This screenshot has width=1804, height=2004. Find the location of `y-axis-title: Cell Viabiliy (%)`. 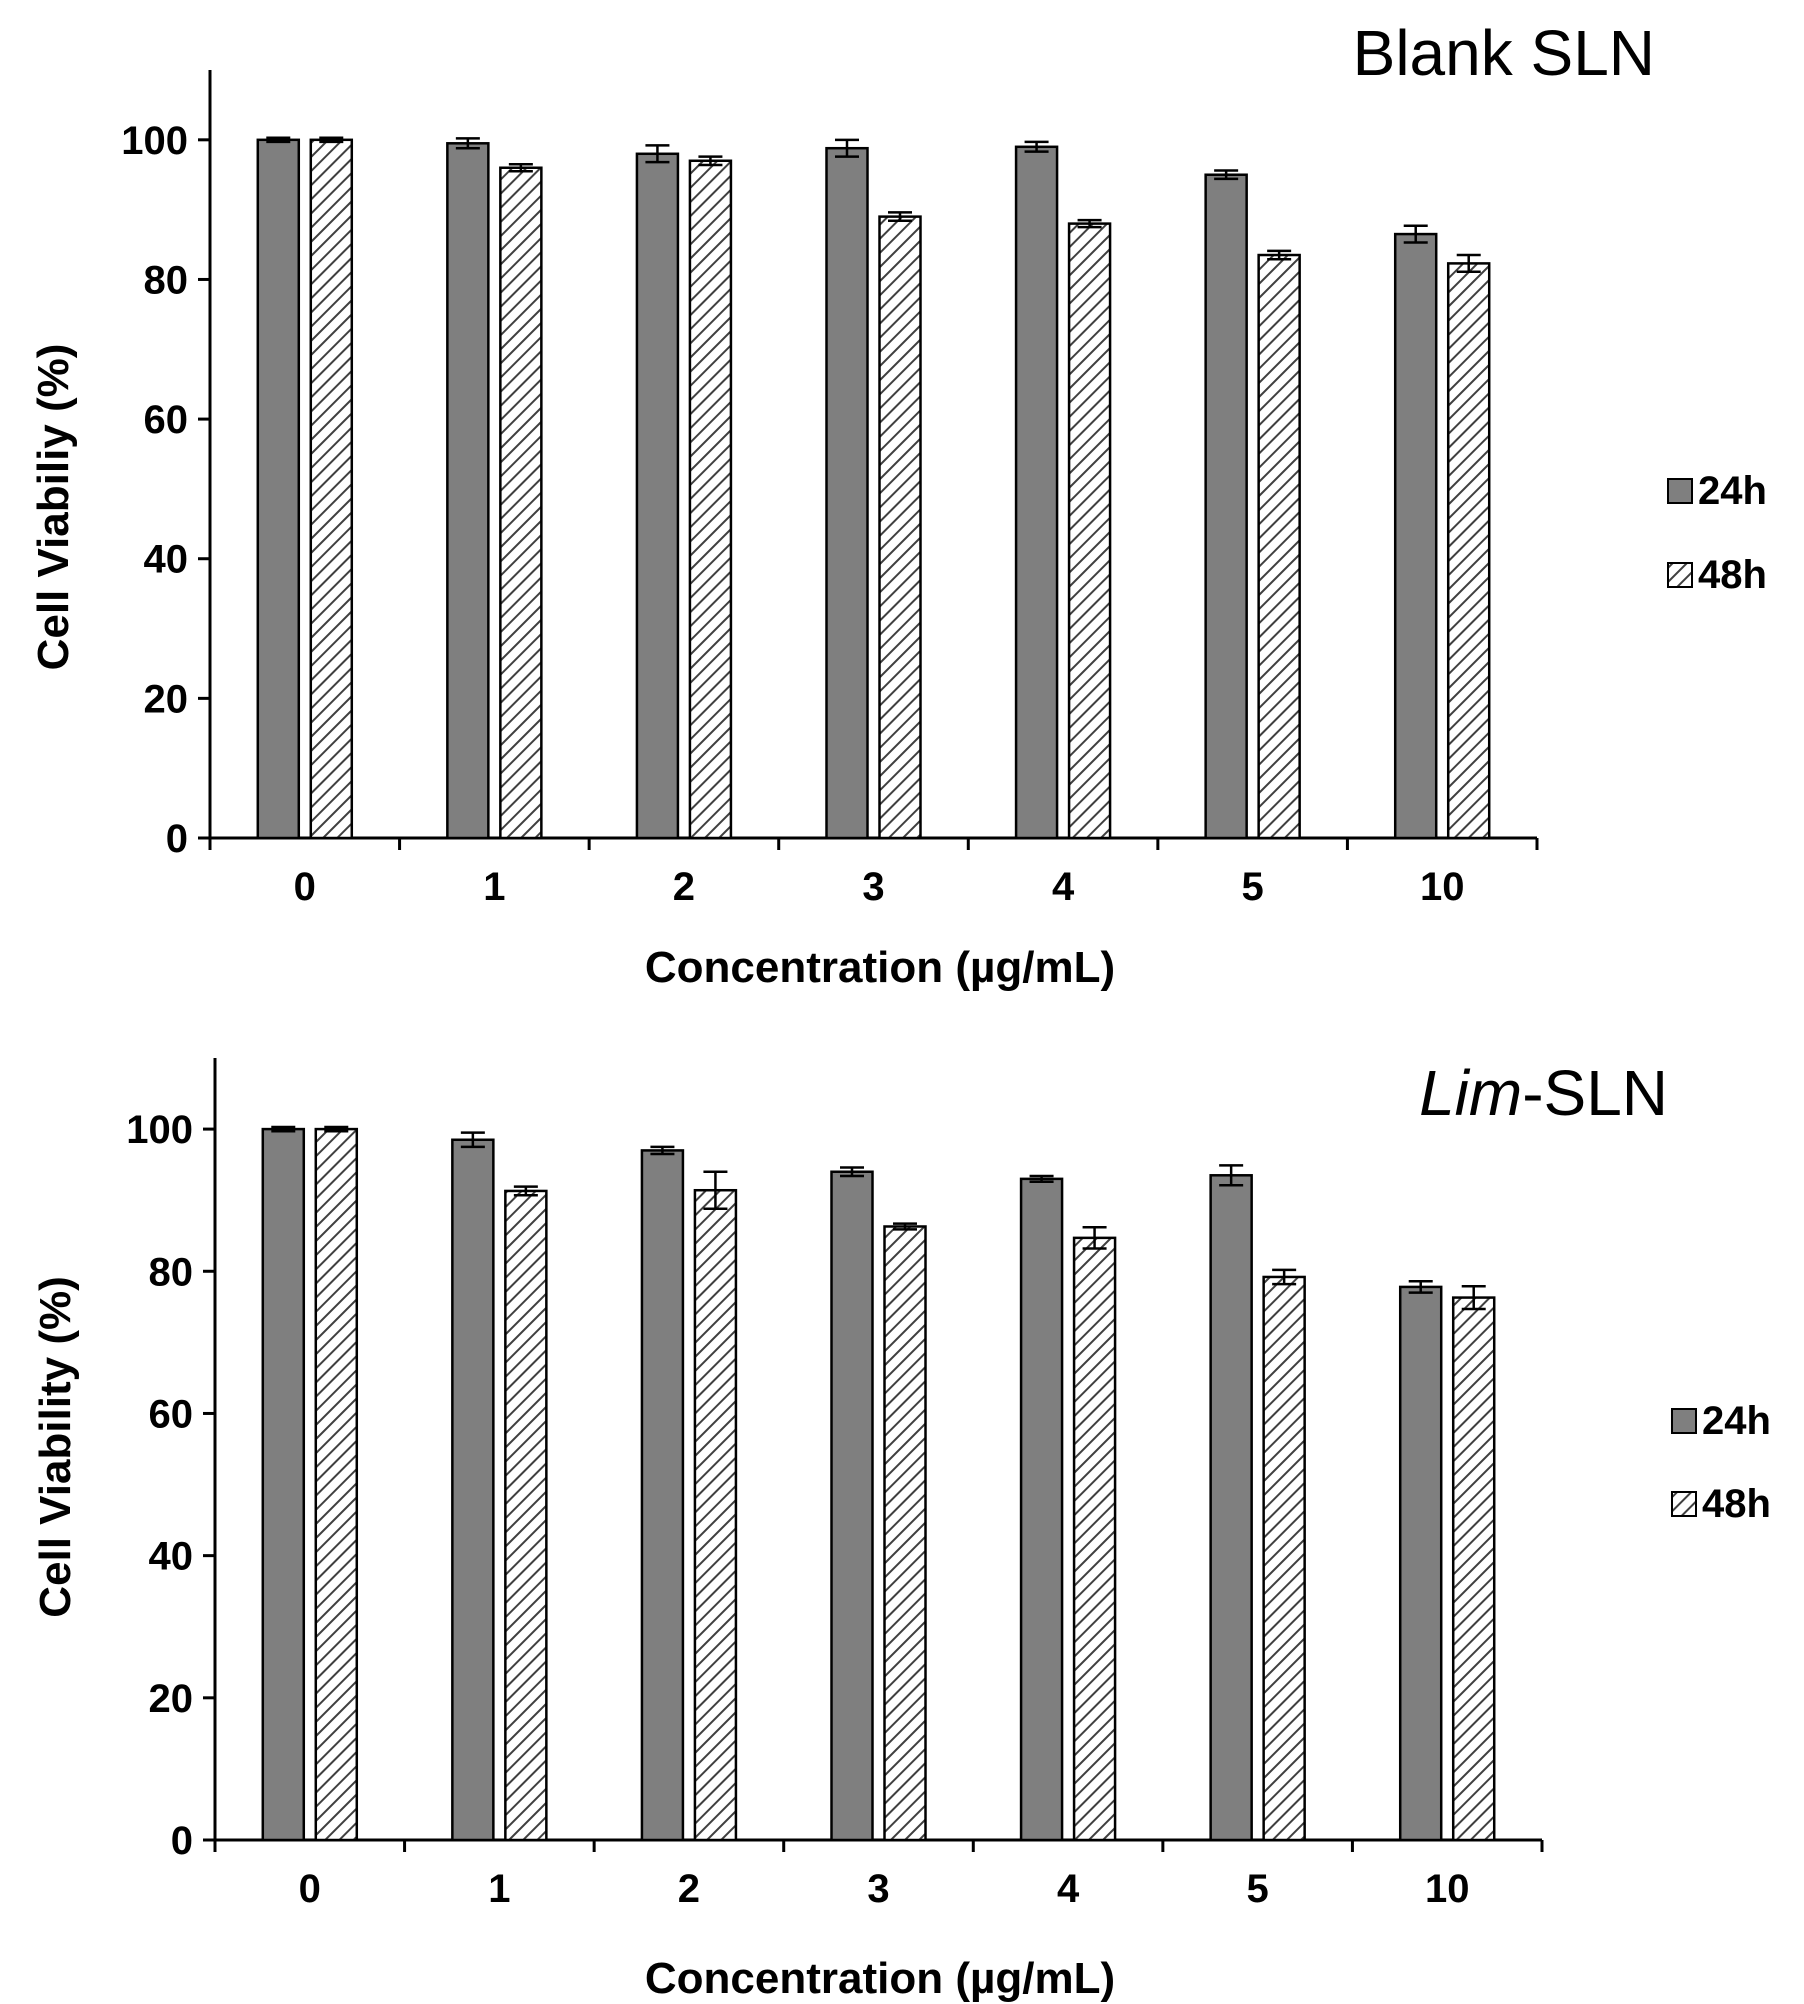

y-axis-title: Cell Viabiliy (%) is located at coordinates (53, 507).